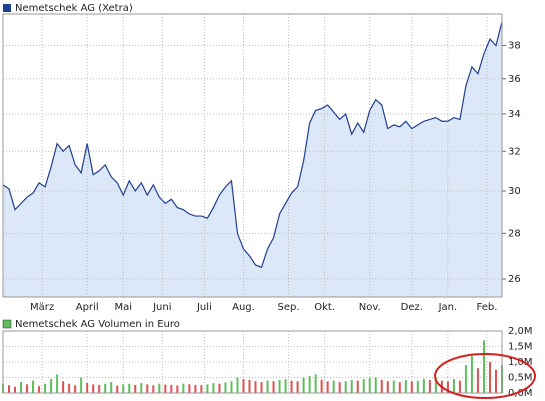 This screenshot has height=401, width=545. I want to click on y-tick-label: 0,5M, so click(520, 378).